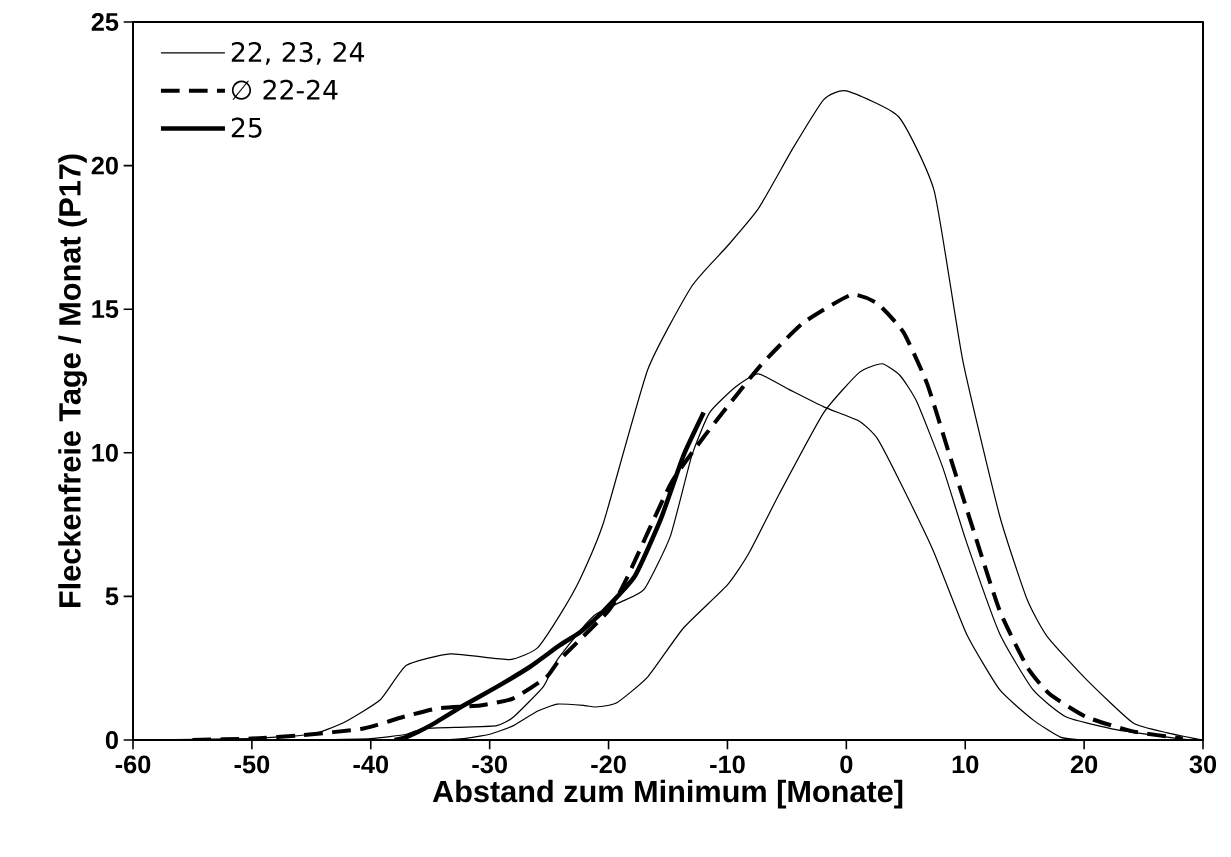 The image size is (1231, 857). I want to click on x-axis-title: Abstand zum Minimum [Monate], so click(667, 794).